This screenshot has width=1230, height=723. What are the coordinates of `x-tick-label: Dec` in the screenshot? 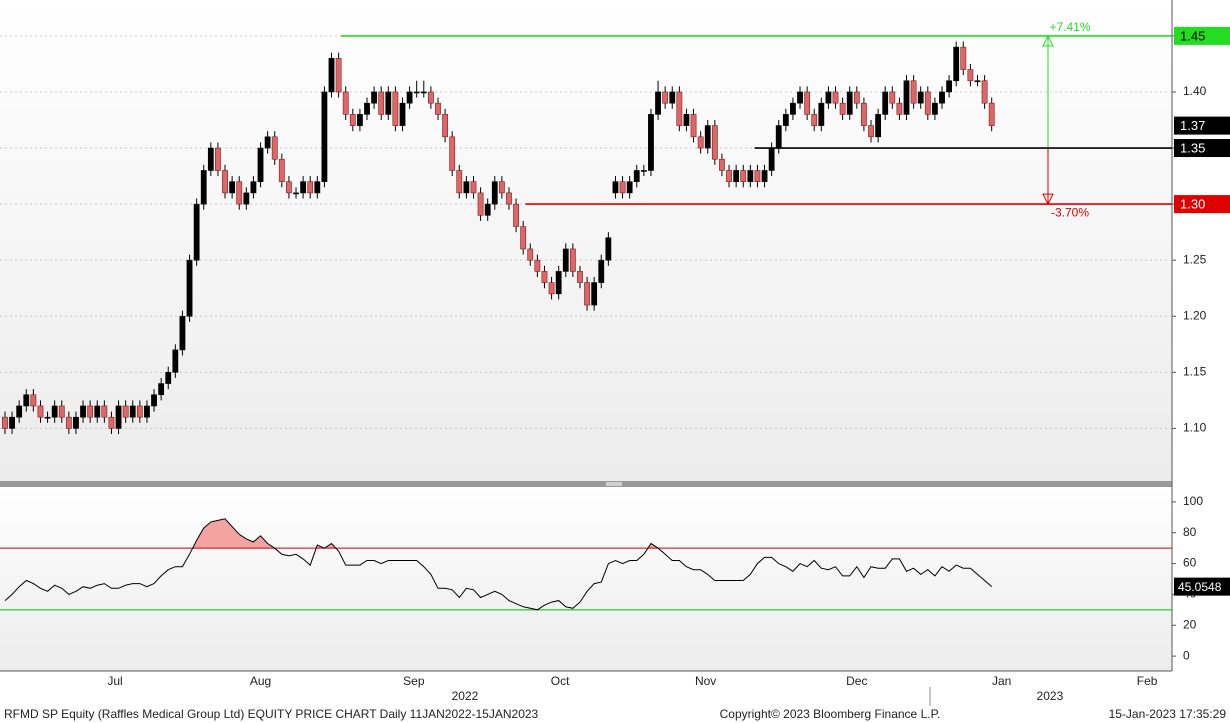 It's located at (856, 681).